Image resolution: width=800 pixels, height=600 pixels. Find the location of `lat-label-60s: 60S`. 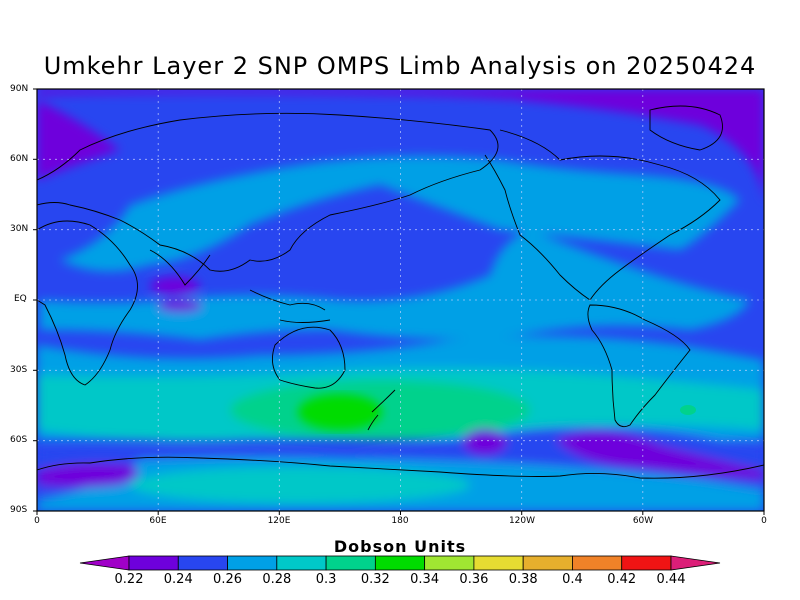

lat-label-60s: 60S is located at coordinates (19, 440).